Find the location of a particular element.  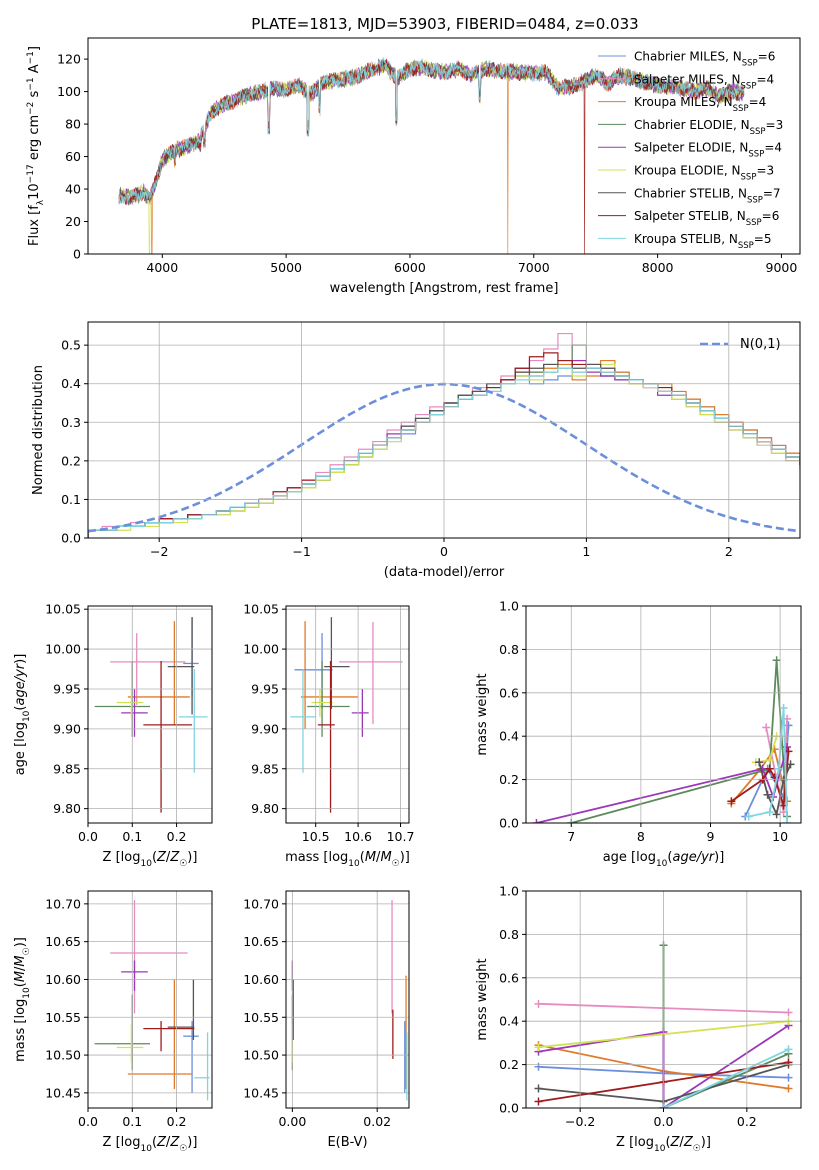

x-axis-label-part: Z [log is located at coordinates (122, 857).